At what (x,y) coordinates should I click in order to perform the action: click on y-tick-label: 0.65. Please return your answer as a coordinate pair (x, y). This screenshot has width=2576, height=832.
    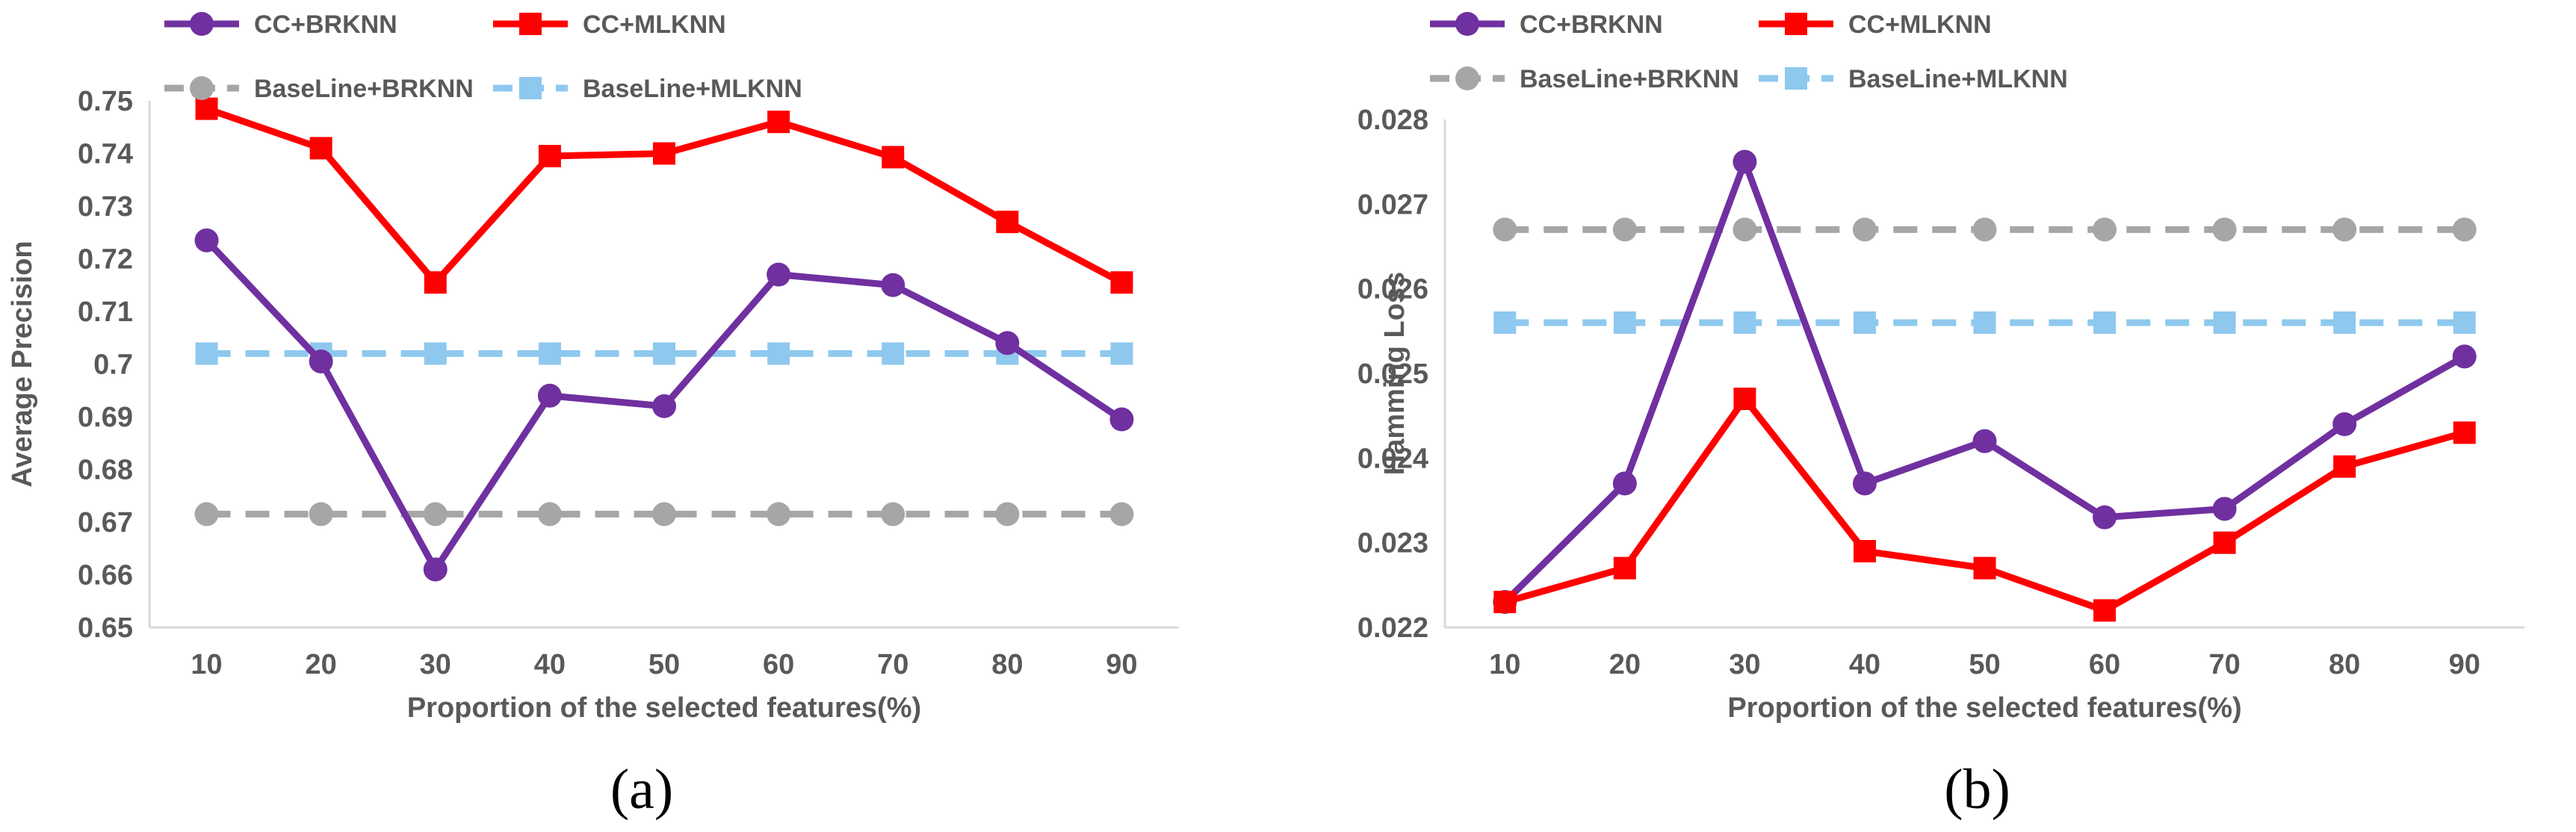
    Looking at the image, I should click on (105, 628).